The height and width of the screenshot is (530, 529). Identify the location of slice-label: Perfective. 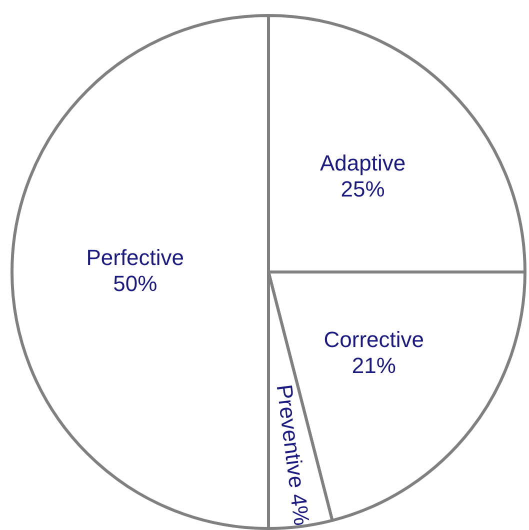
(135, 257).